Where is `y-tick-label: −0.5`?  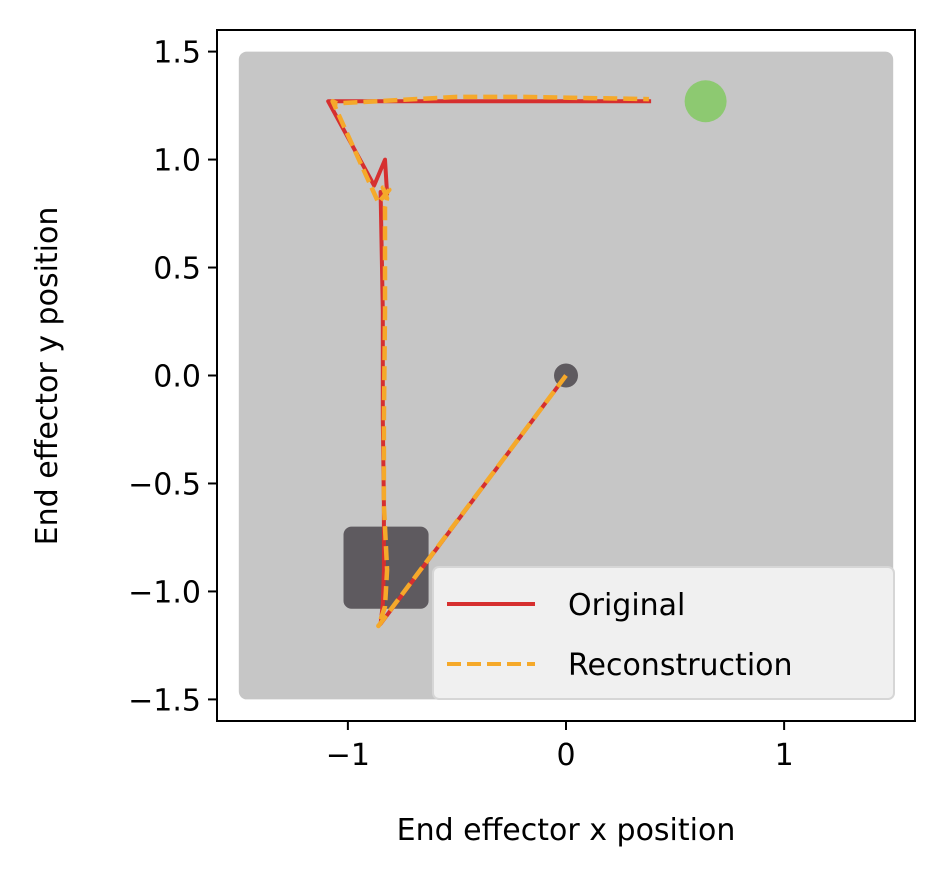 y-tick-label: −0.5 is located at coordinates (164, 484).